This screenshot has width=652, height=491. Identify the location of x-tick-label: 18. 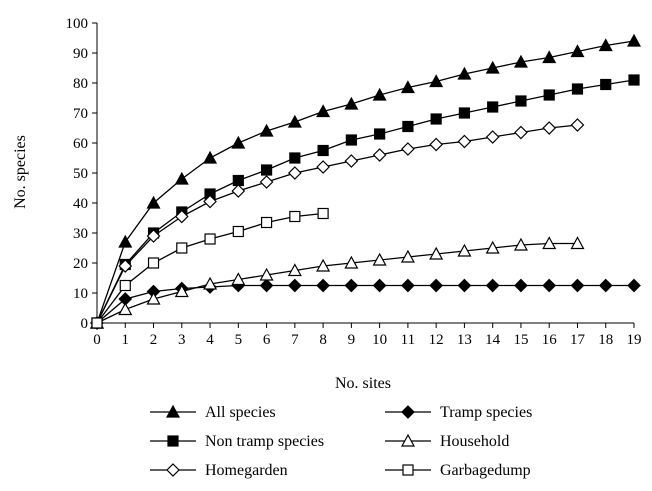
(605, 340).